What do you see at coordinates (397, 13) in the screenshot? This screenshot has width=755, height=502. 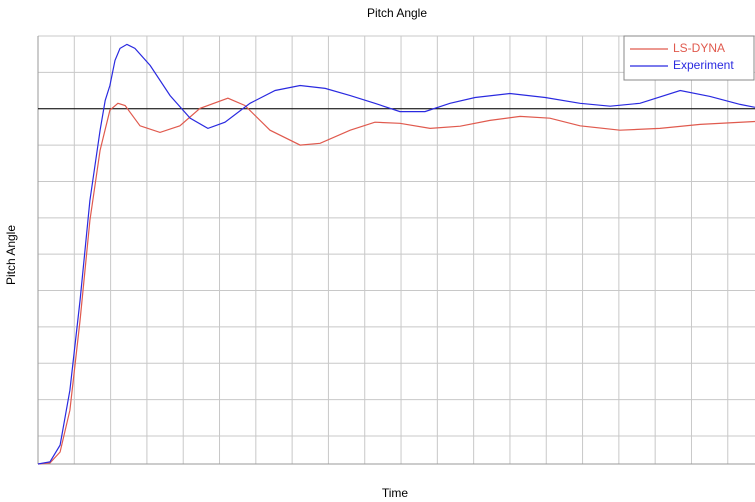 I see `chart-title: Pitch Angle` at bounding box center [397, 13].